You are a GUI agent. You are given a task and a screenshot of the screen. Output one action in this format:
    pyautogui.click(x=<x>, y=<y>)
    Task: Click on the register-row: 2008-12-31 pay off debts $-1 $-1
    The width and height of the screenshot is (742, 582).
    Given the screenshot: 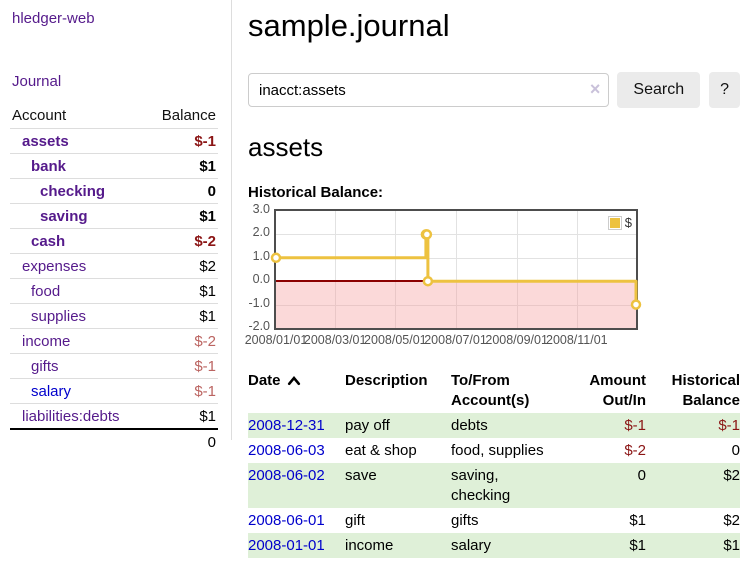 What is the action you would take?
    pyautogui.click(x=494, y=425)
    